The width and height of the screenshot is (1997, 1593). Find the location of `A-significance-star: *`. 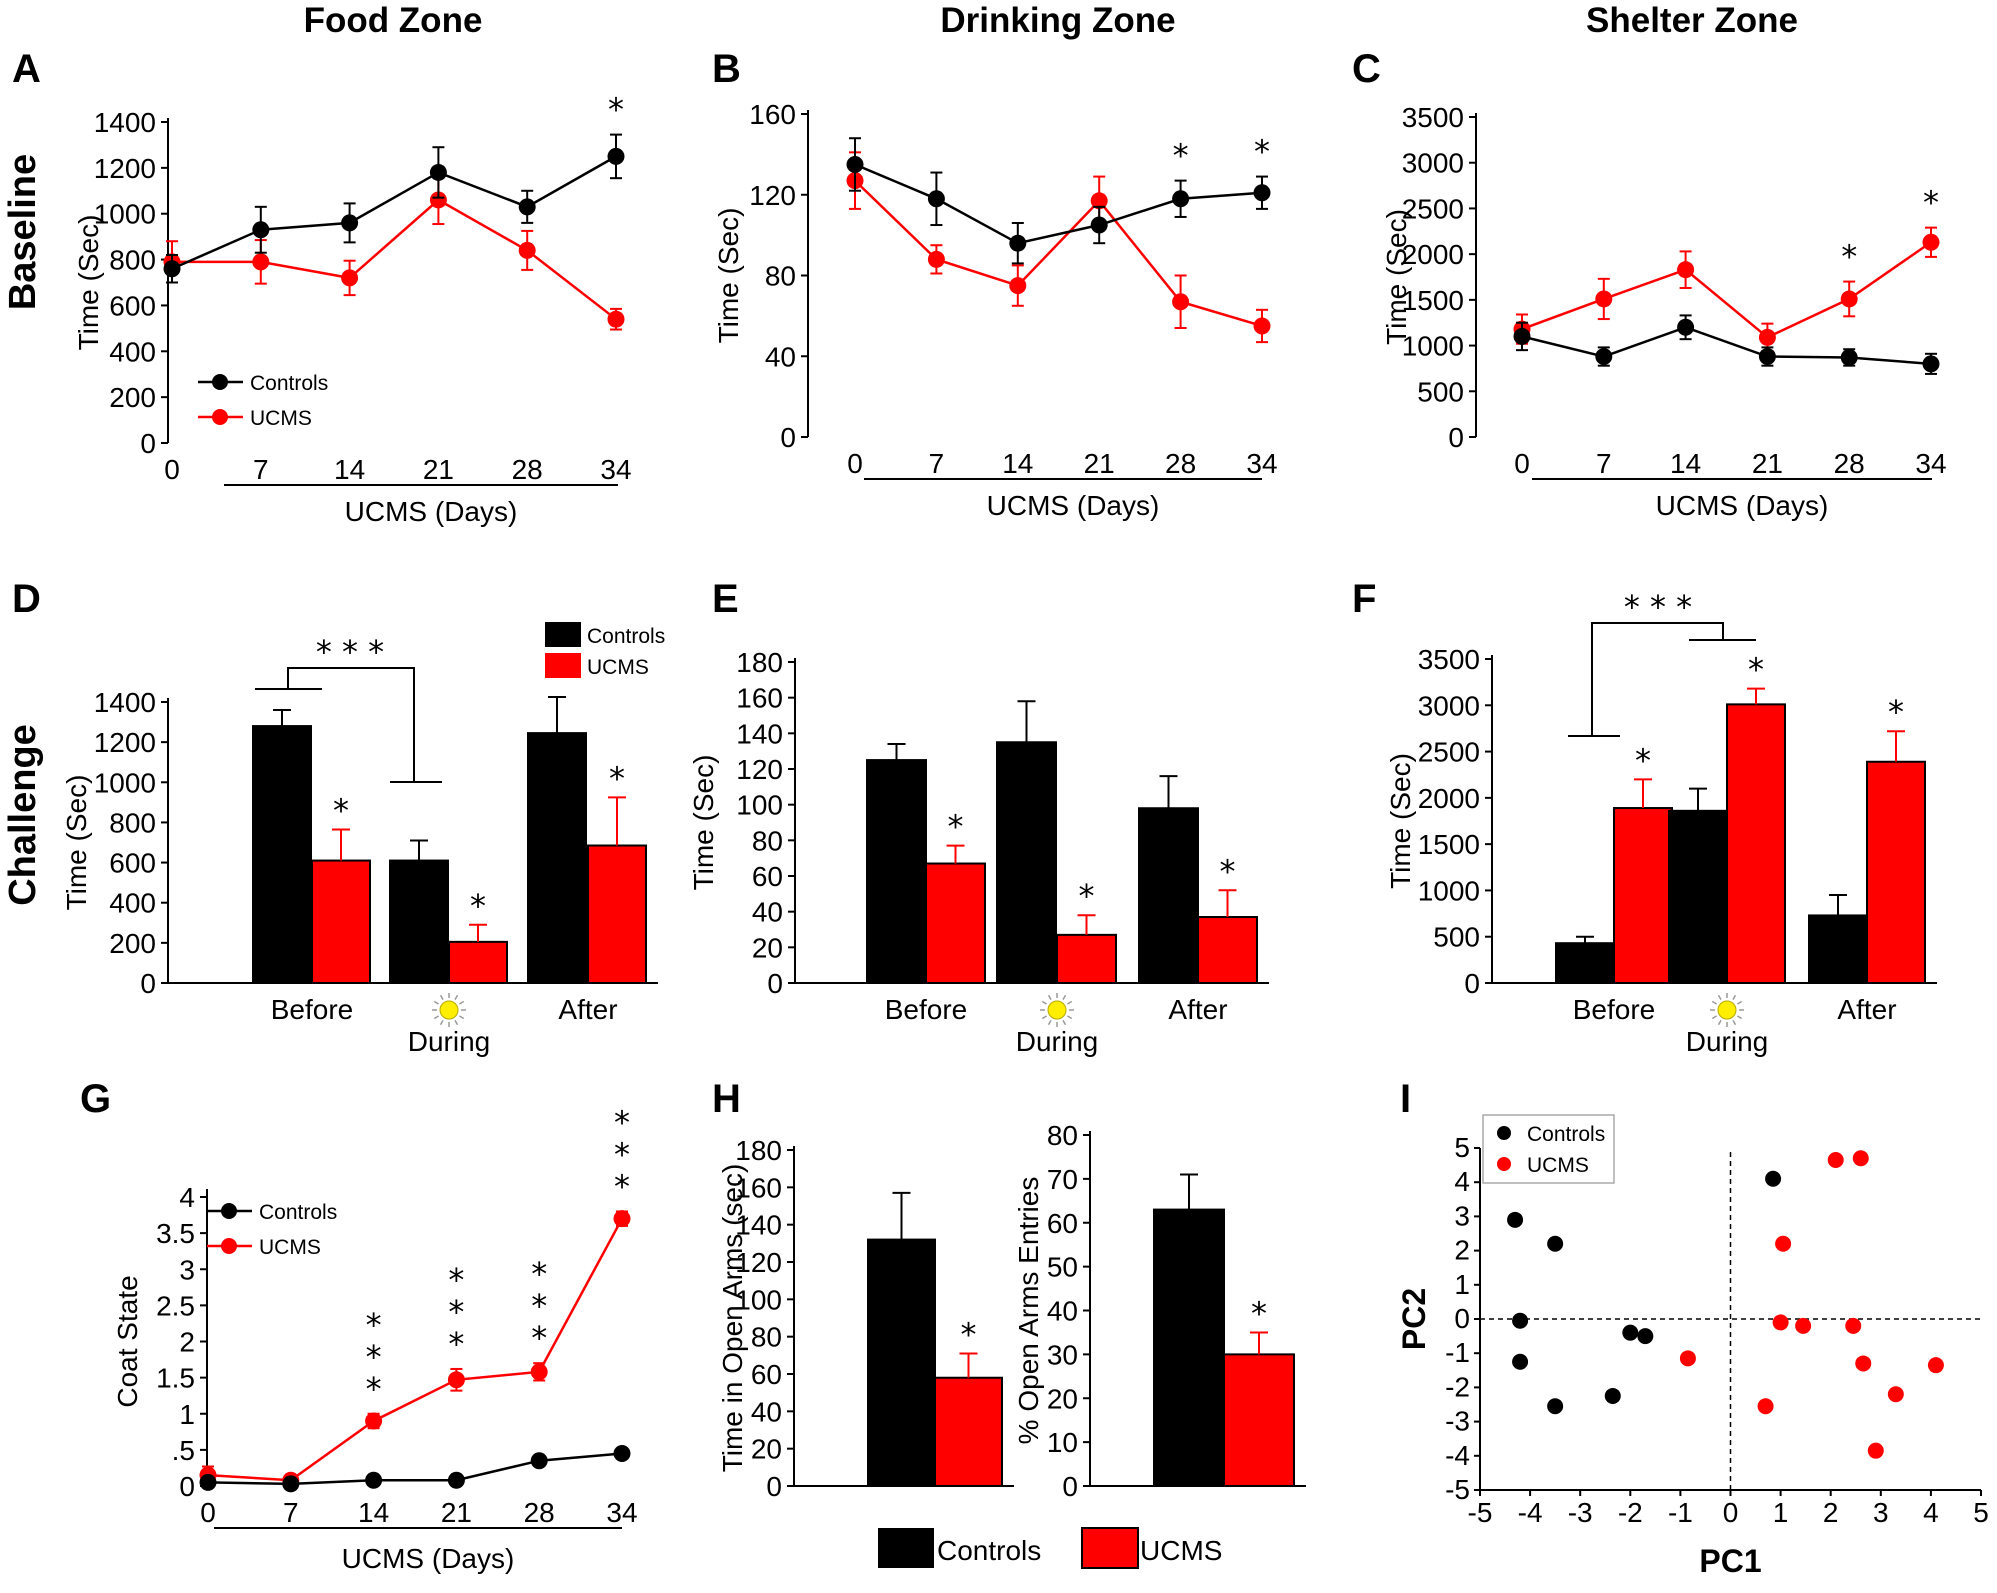

A-significance-star: * is located at coordinates (616, 110).